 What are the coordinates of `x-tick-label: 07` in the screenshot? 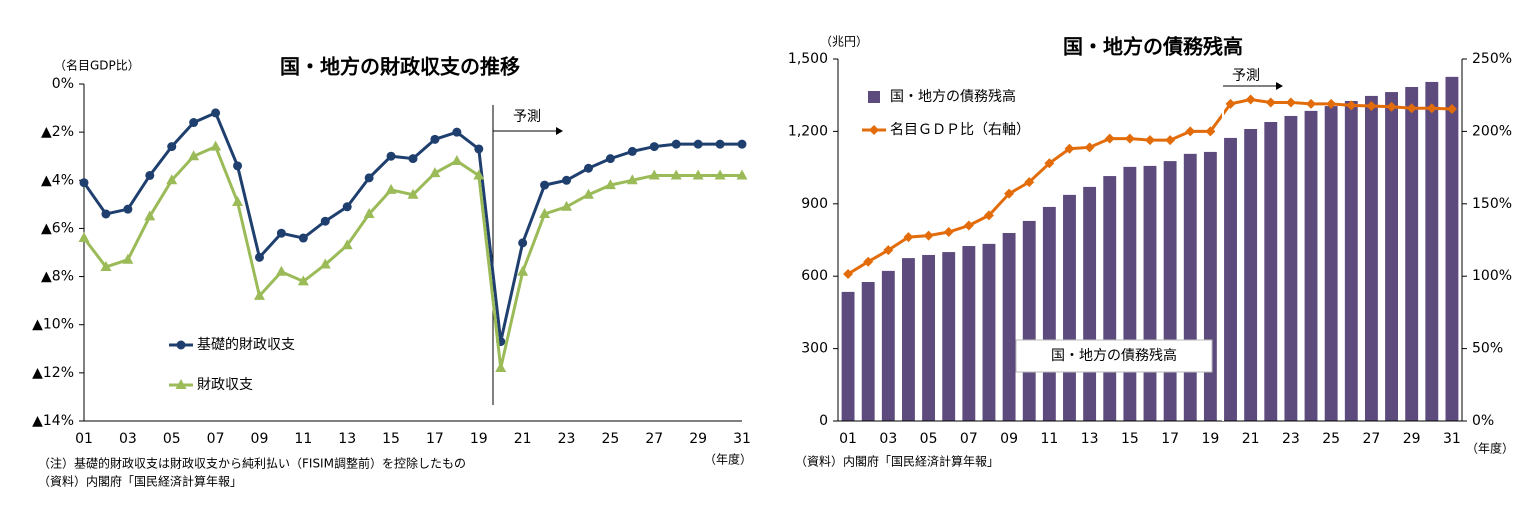 It's located at (216, 439).